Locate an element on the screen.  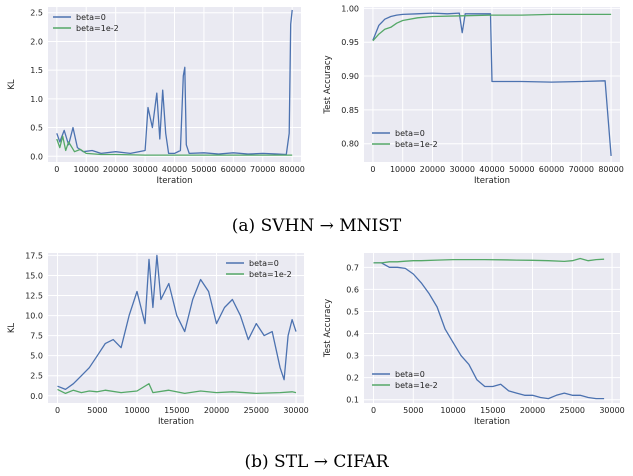
svhn-acc-y-tick-label: 1.00 is located at coordinates (350, 8).